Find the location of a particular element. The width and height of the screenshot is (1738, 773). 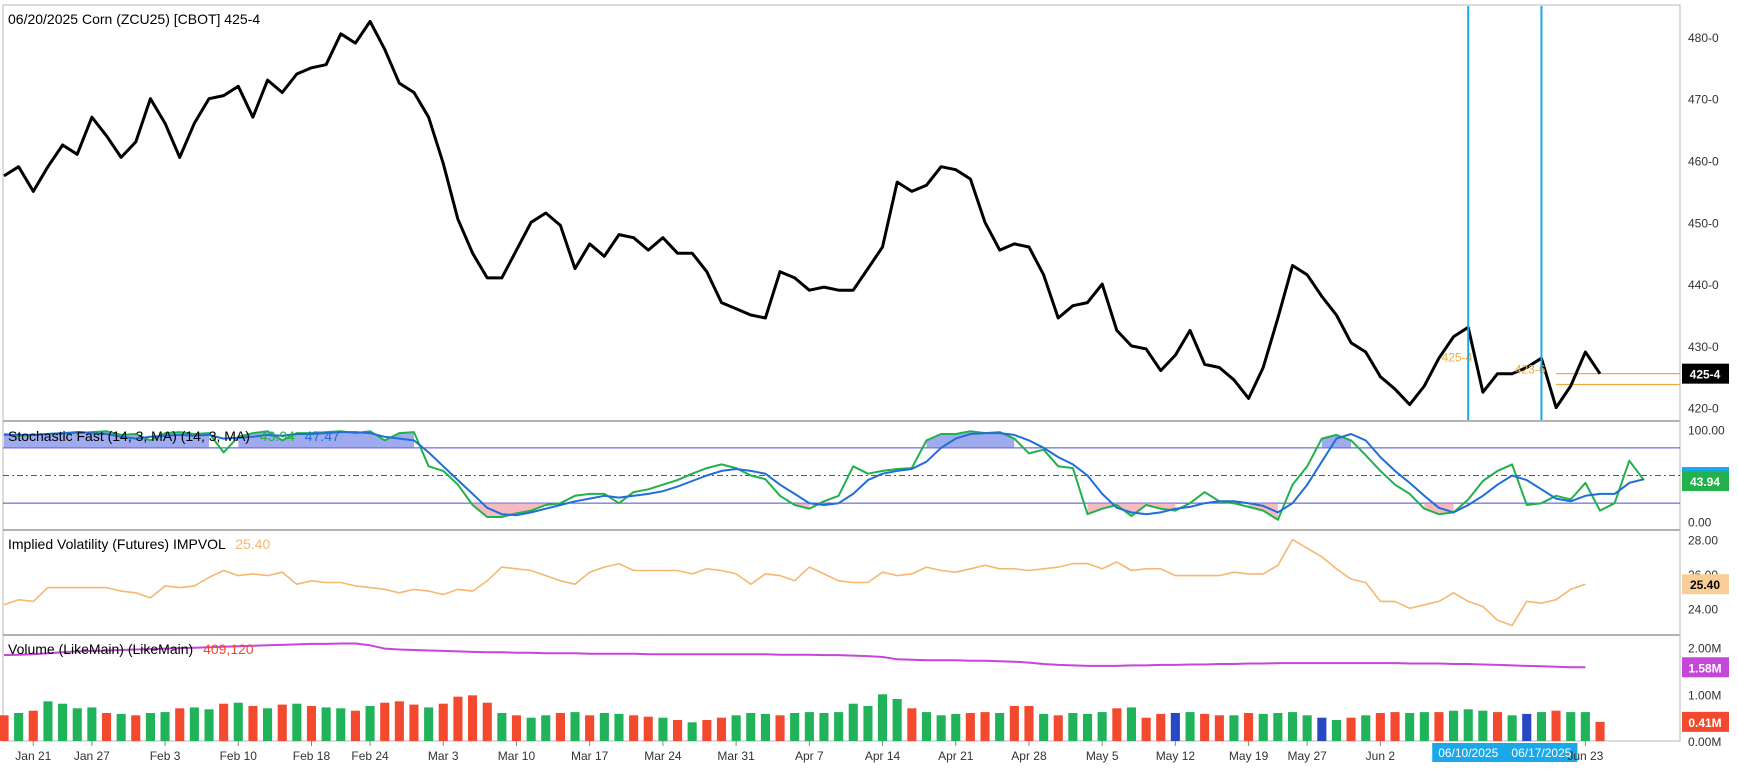

x-tick-label: May 5 is located at coordinates (1102, 756).